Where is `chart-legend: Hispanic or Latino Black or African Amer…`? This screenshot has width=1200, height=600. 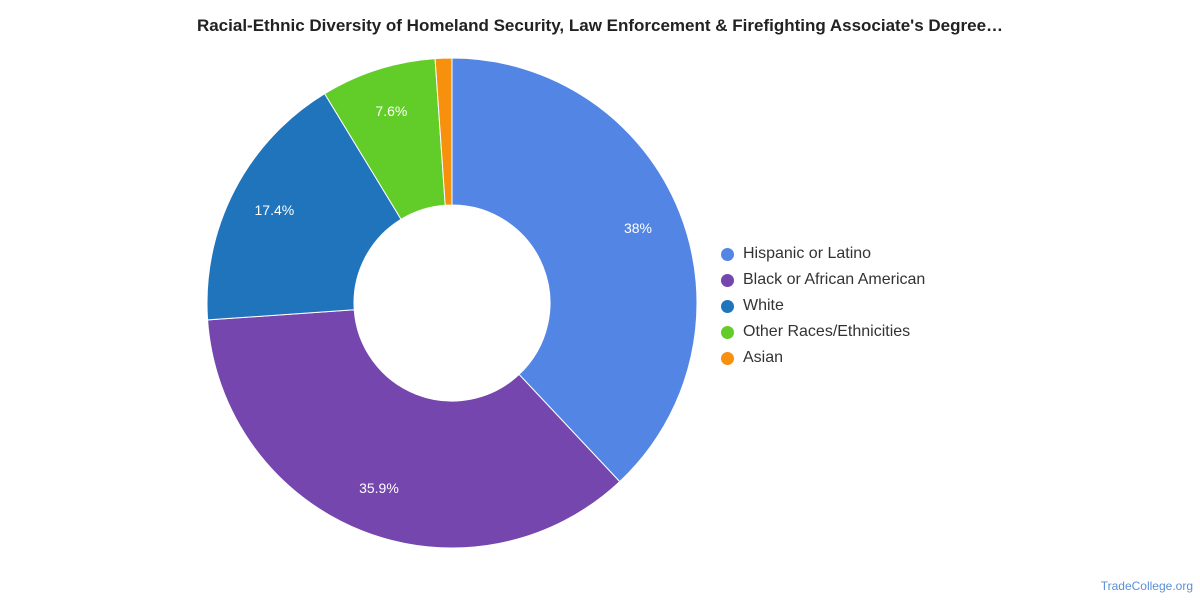 chart-legend: Hispanic or Latino Black or African Amer… is located at coordinates (823, 306).